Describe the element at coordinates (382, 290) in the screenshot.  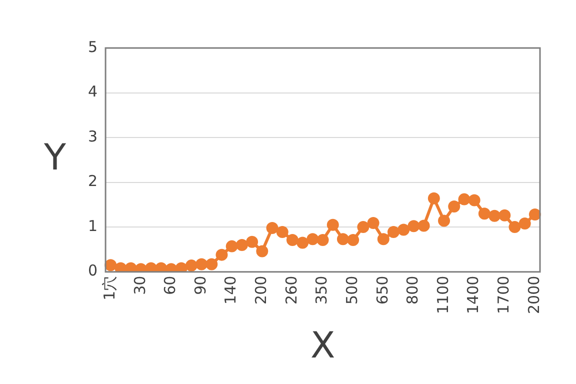
I see `x-tick-label: 650` at that location.